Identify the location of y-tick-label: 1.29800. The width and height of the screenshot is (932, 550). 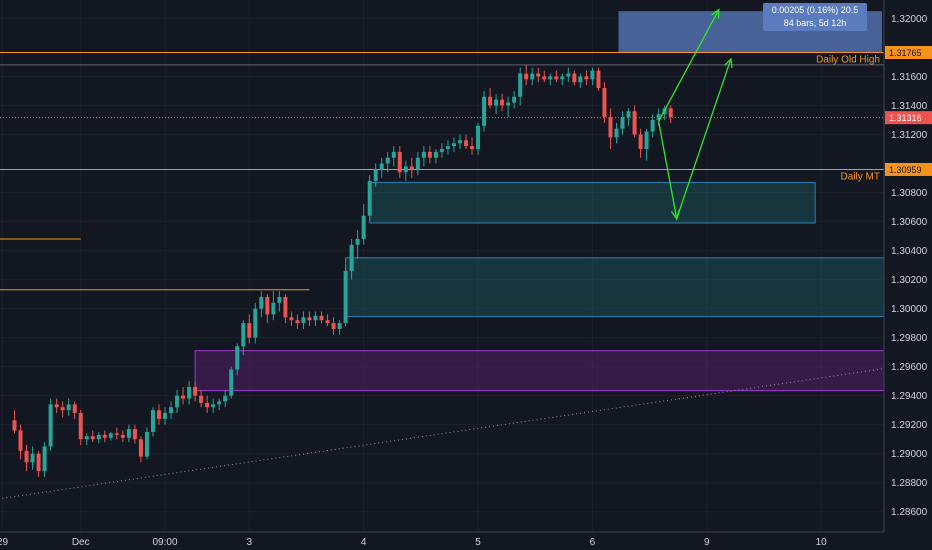
(909, 338).